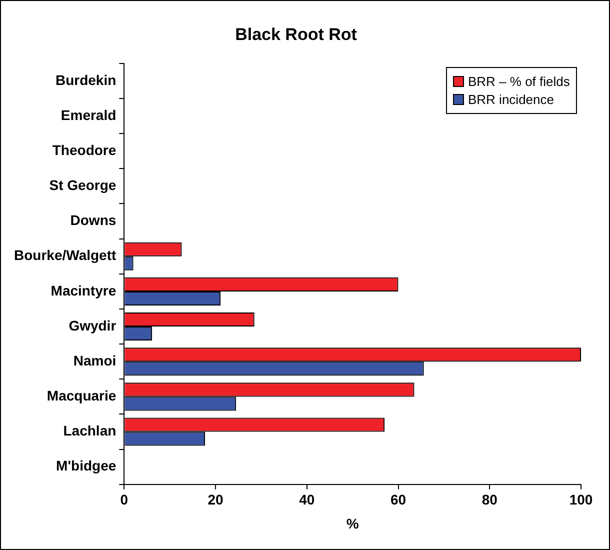  I want to click on y-tick-label: Namoi, so click(94, 360).